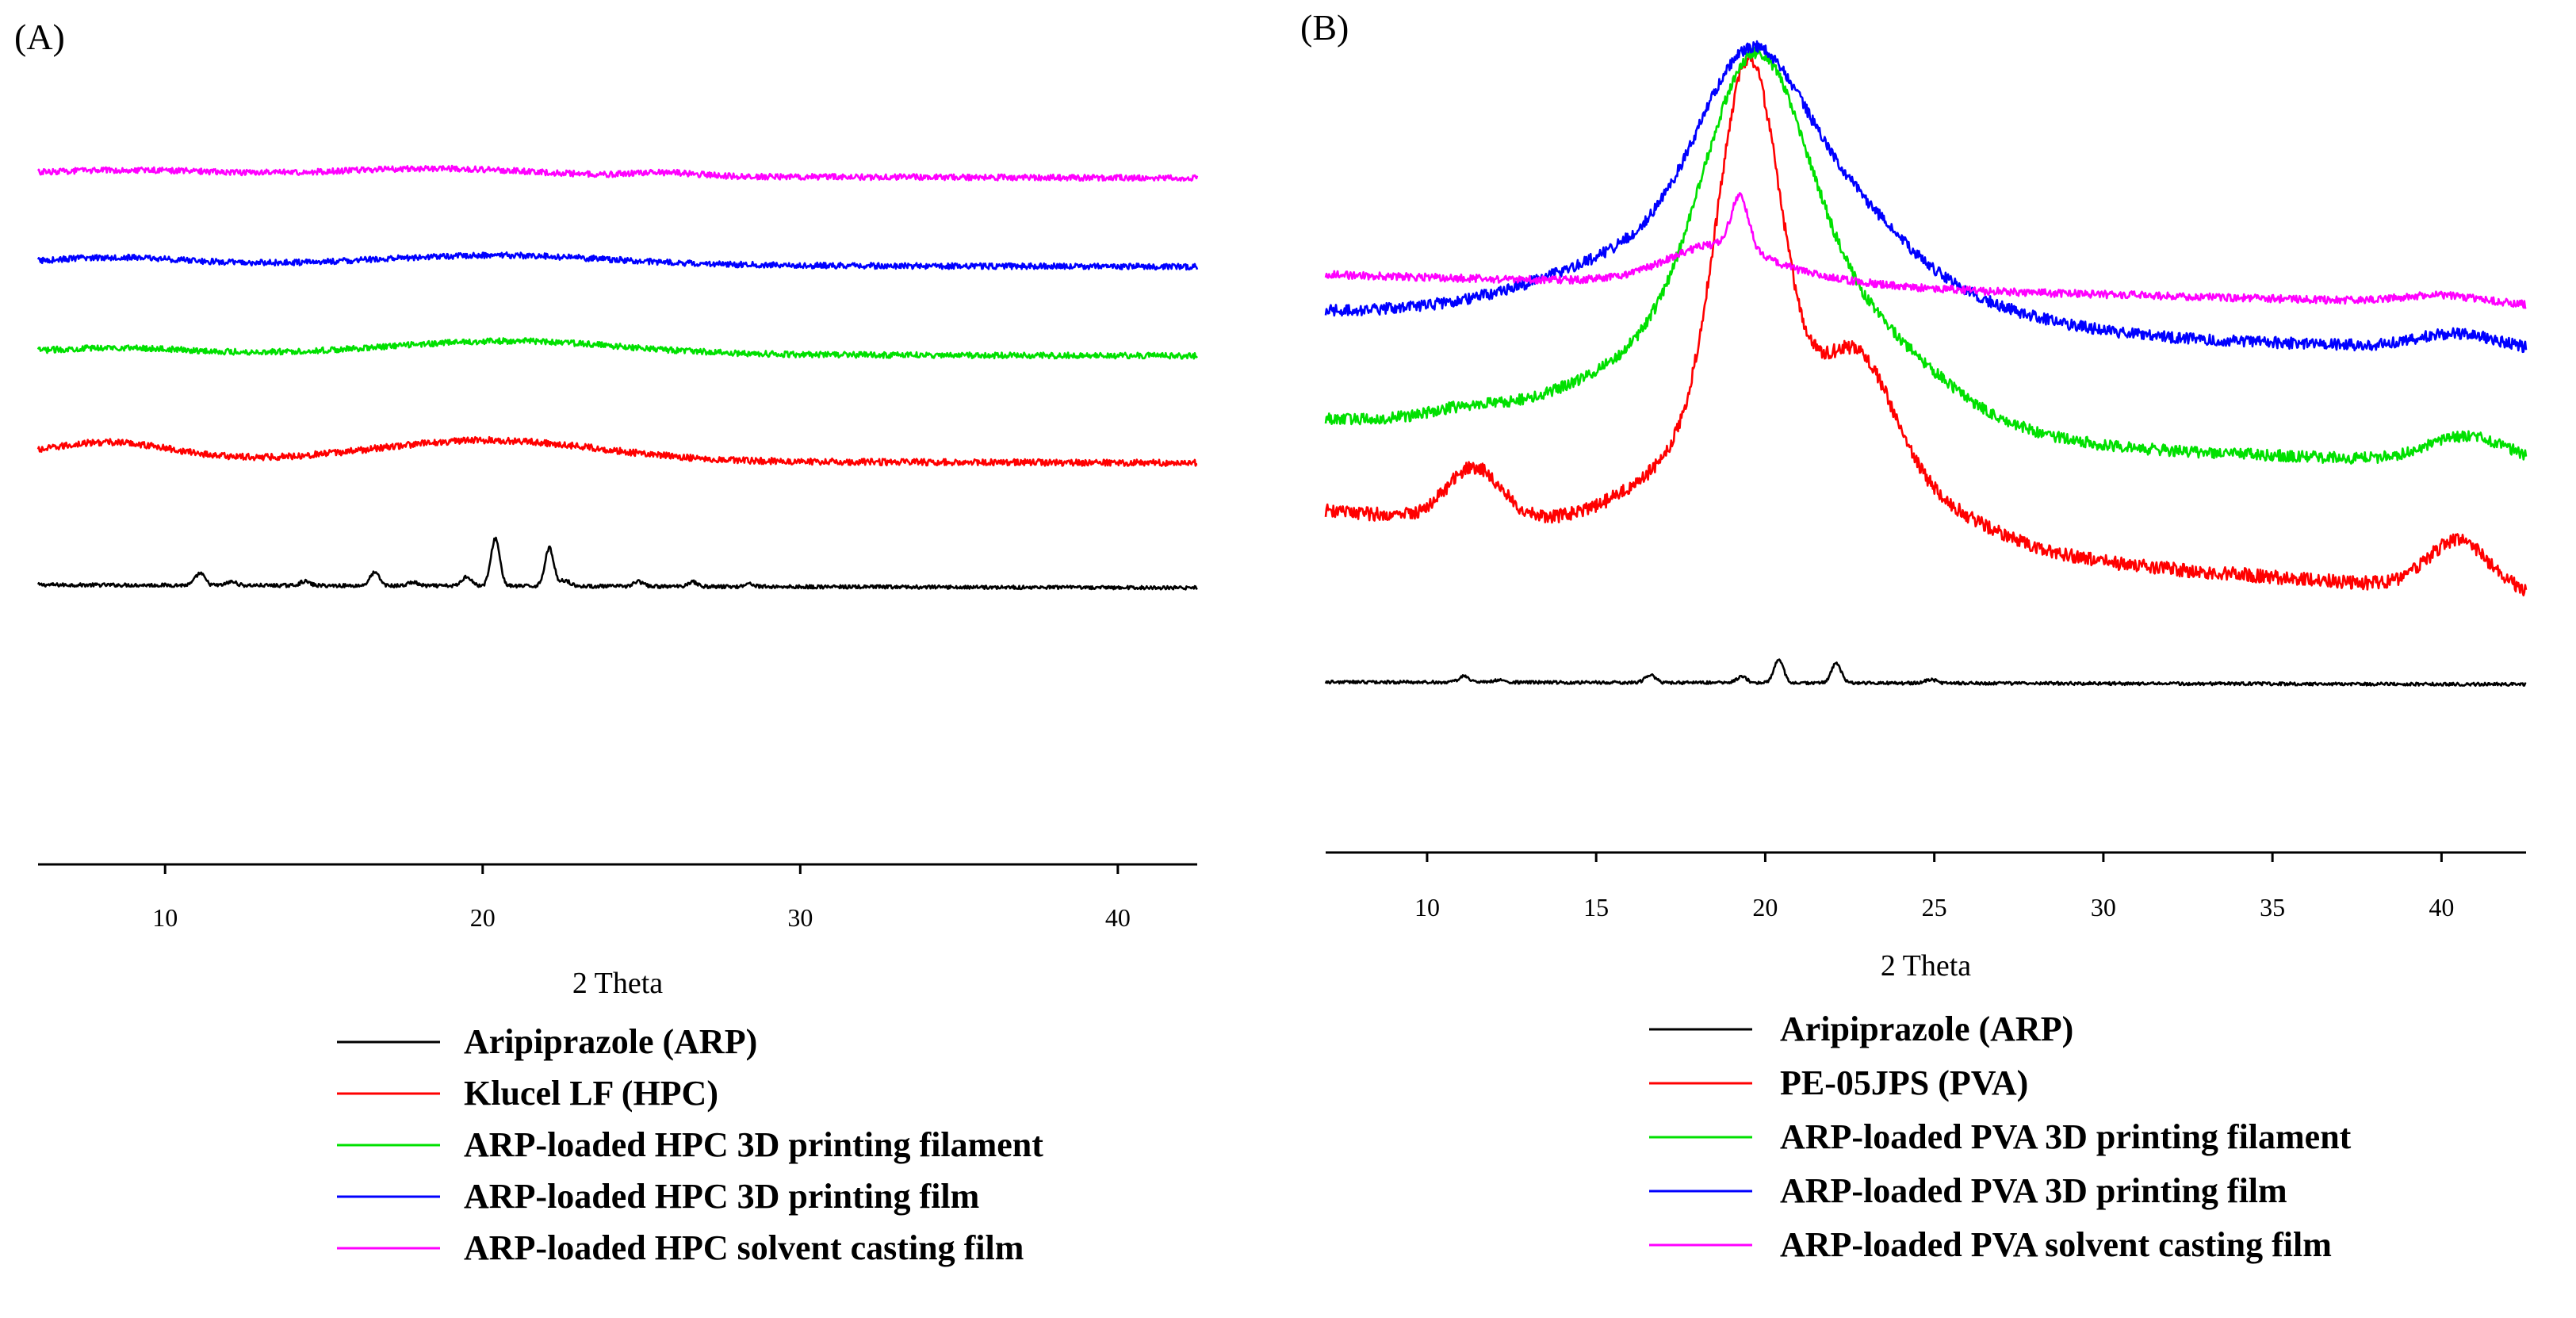  I want to click on legend-label-castfilm: ARP-loaded PVA solvent casting film, so click(2056, 1244).